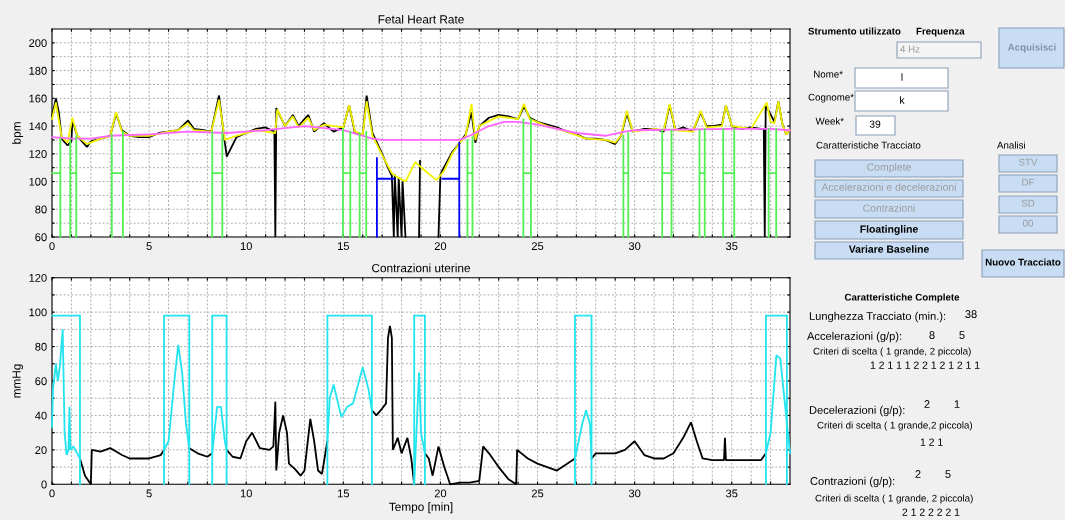  Describe the element at coordinates (854, 31) in the screenshot. I see `text: Strumento utilizzato` at that location.